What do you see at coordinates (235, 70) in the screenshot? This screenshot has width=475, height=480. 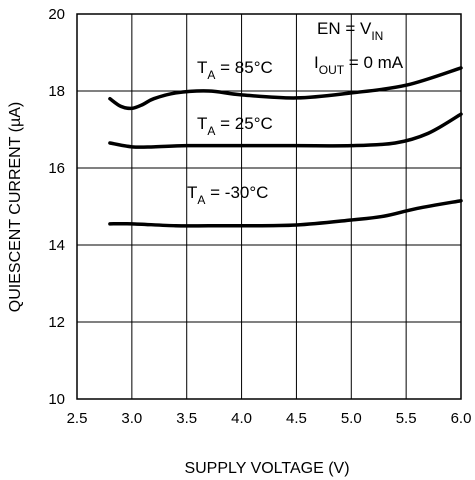 I see `series-label-85c: TA = 85°C` at bounding box center [235, 70].